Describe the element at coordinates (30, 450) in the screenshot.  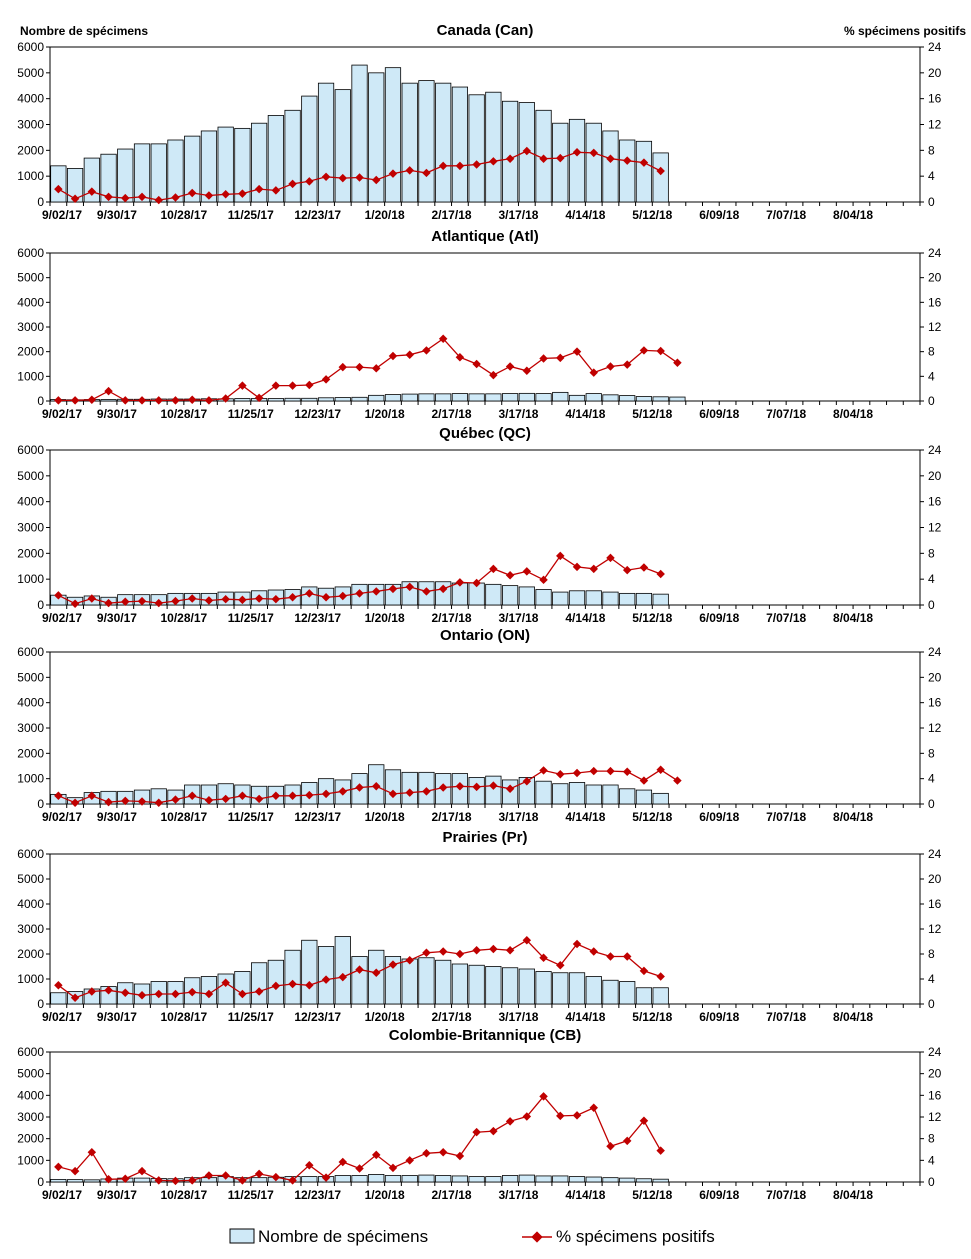
I see `y-tick-label: 6000` at that location.